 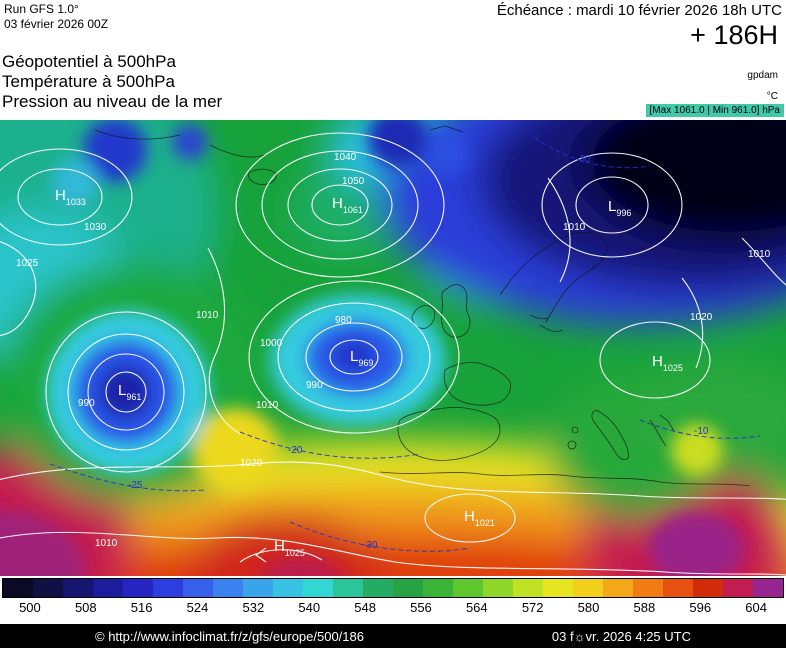 I want to click on run-date: 03 février 2026 00Z, so click(x=56, y=24).